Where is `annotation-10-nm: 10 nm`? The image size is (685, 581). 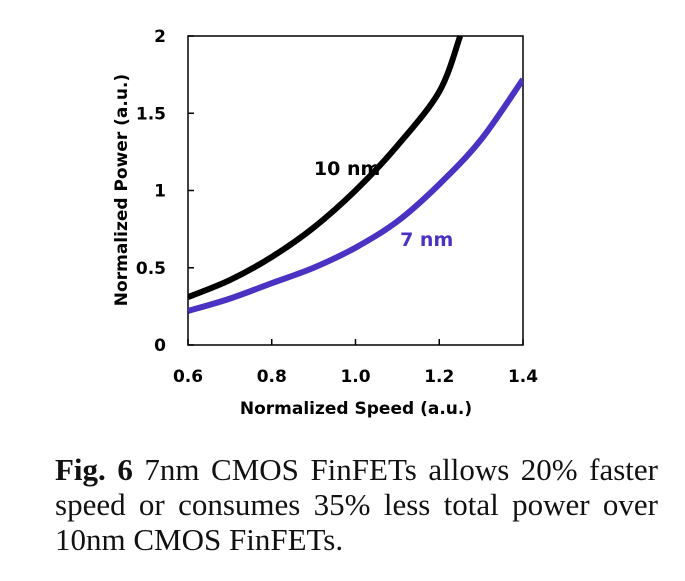
annotation-10-nm: 10 nm is located at coordinates (347, 169).